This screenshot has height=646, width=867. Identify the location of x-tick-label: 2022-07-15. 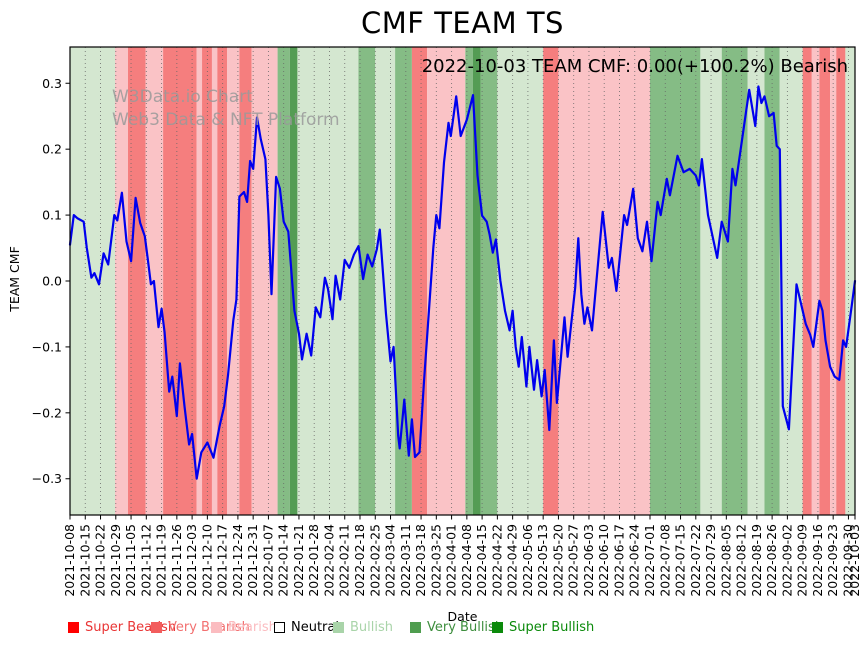
(680, 560).